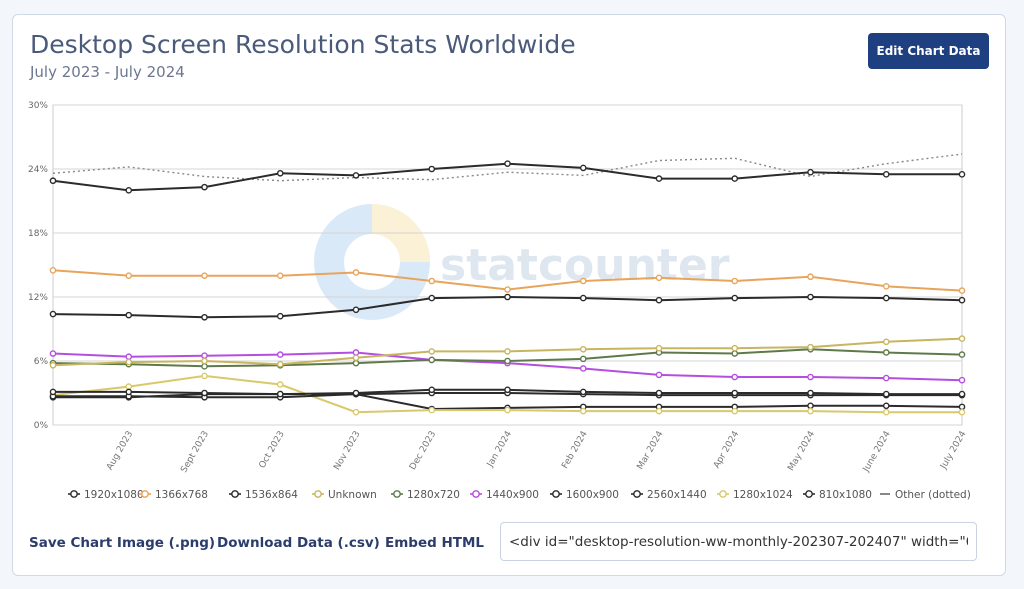 The width and height of the screenshot is (1024, 589). I want to click on legend-item: 2560x1440, so click(677, 495).